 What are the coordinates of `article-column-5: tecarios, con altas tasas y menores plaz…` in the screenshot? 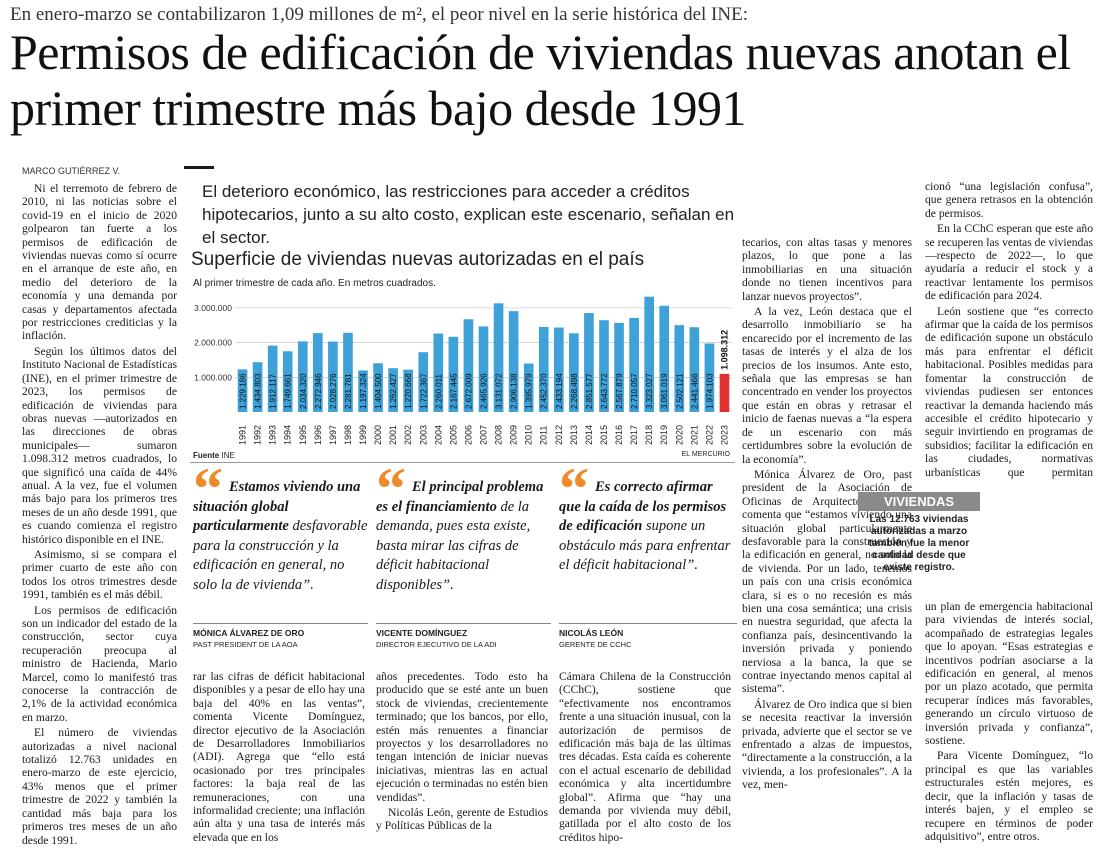 It's located at (827, 515).